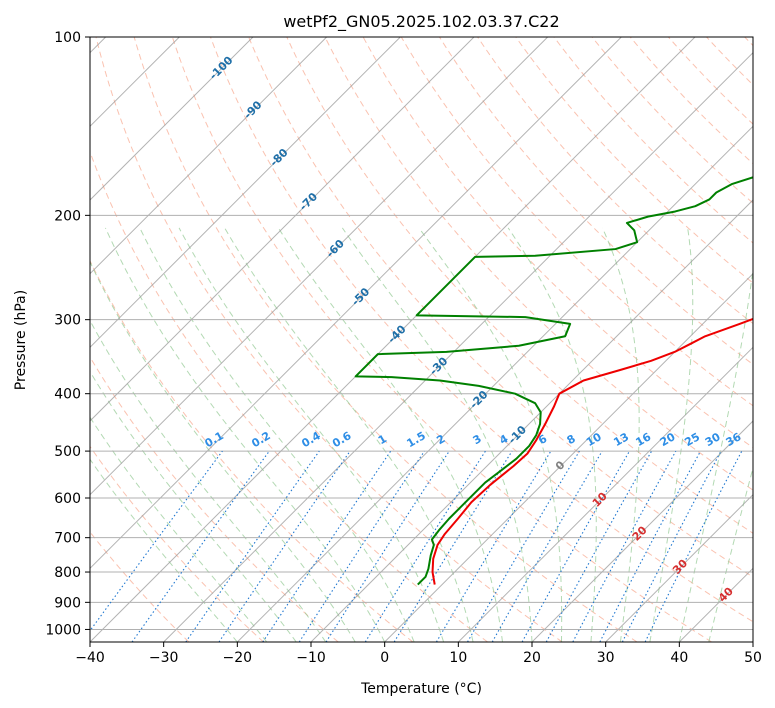 The height and width of the screenshot is (708, 775). Describe the element at coordinates (164, 658) in the screenshot. I see `x-tick-label: −30` at that location.